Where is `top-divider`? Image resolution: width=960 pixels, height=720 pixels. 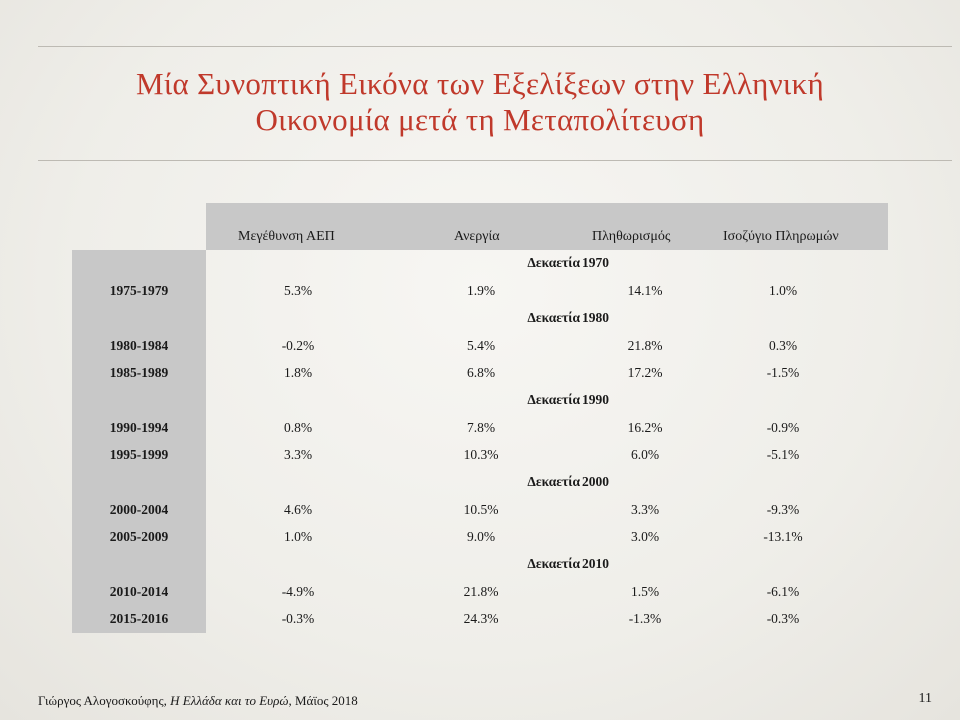
top-divider is located at coordinates (495, 46).